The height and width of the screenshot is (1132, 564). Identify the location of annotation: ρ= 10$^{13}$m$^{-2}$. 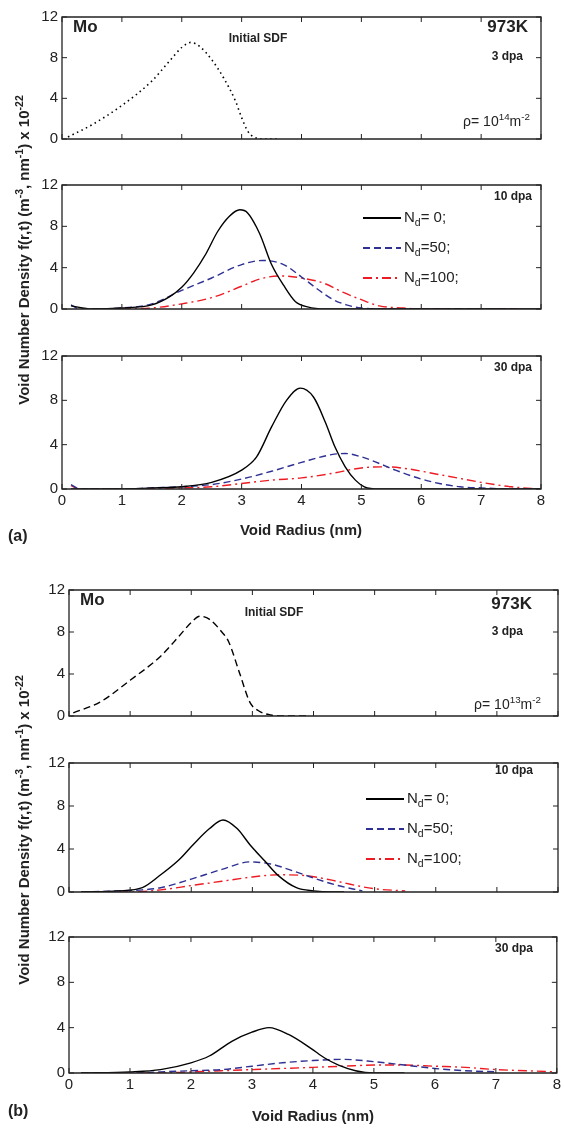
(507, 703).